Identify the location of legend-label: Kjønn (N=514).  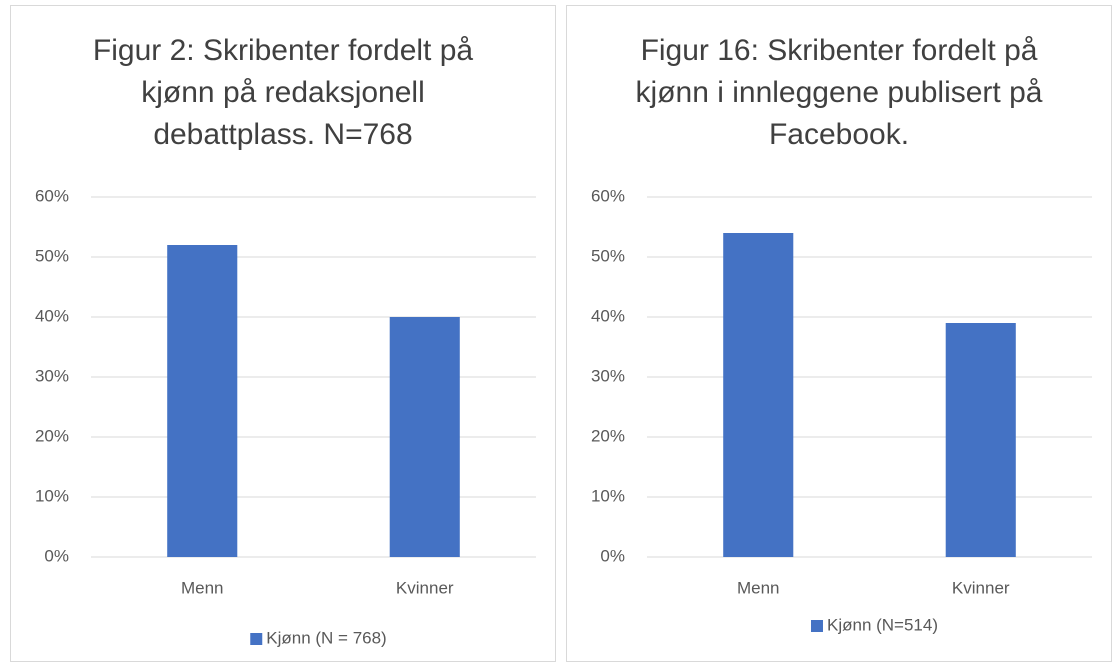
(882, 624).